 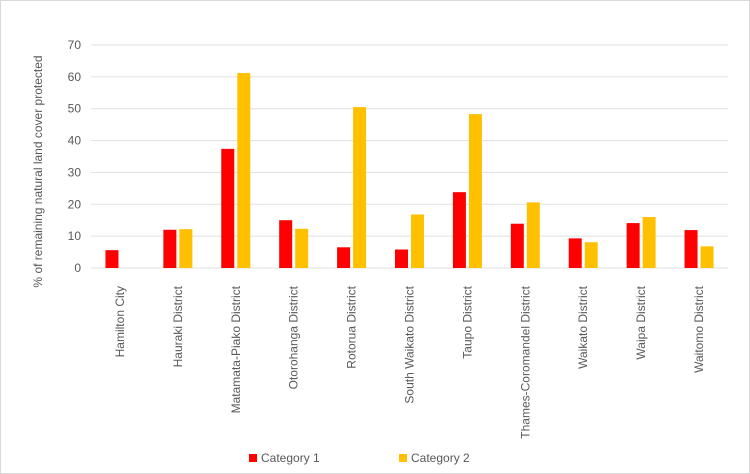 I want to click on x-tick-label: Taupo District, so click(x=467, y=321).